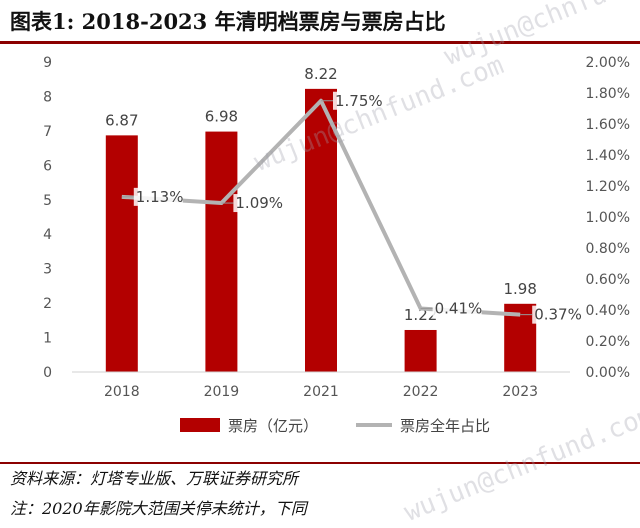 This screenshot has height=528, width=640. What do you see at coordinates (320, 478) in the screenshot?
I see `source-note: 资料来源：灯塔专业版、万联证券研究所` at bounding box center [320, 478].